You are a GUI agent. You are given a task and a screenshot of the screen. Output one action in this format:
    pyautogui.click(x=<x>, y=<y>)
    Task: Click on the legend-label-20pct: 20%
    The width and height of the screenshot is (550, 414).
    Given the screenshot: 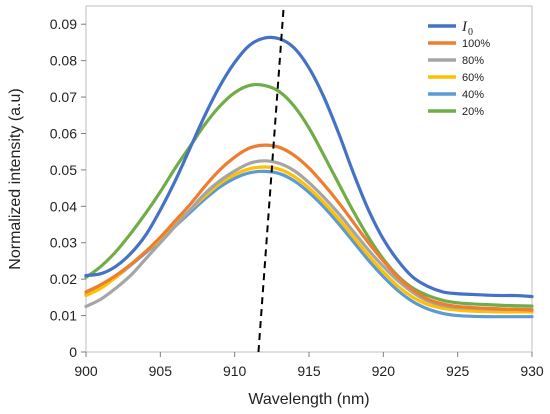 What is the action you would take?
    pyautogui.click(x=473, y=112)
    